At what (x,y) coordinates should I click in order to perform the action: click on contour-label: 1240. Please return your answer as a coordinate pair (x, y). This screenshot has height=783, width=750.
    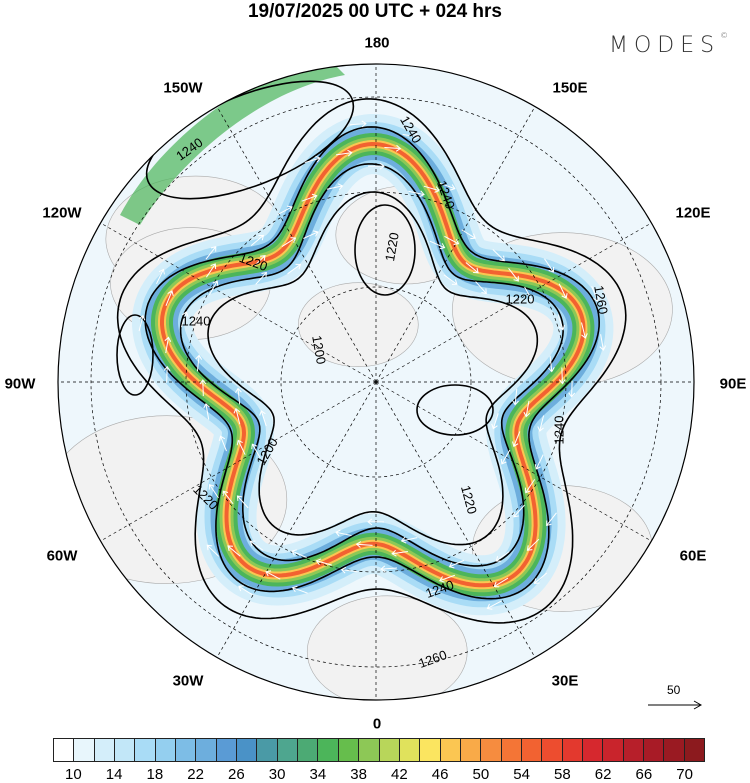
    Looking at the image, I should click on (558, 430).